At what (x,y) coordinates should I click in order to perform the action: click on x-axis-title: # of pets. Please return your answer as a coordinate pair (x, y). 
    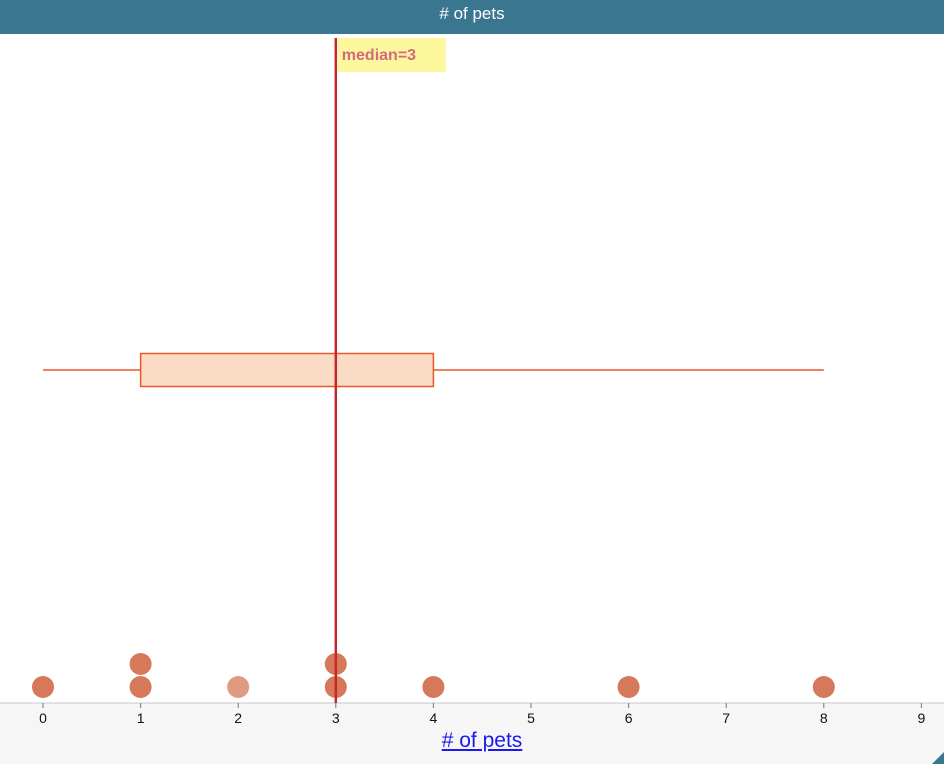
    Looking at the image, I should click on (482, 740).